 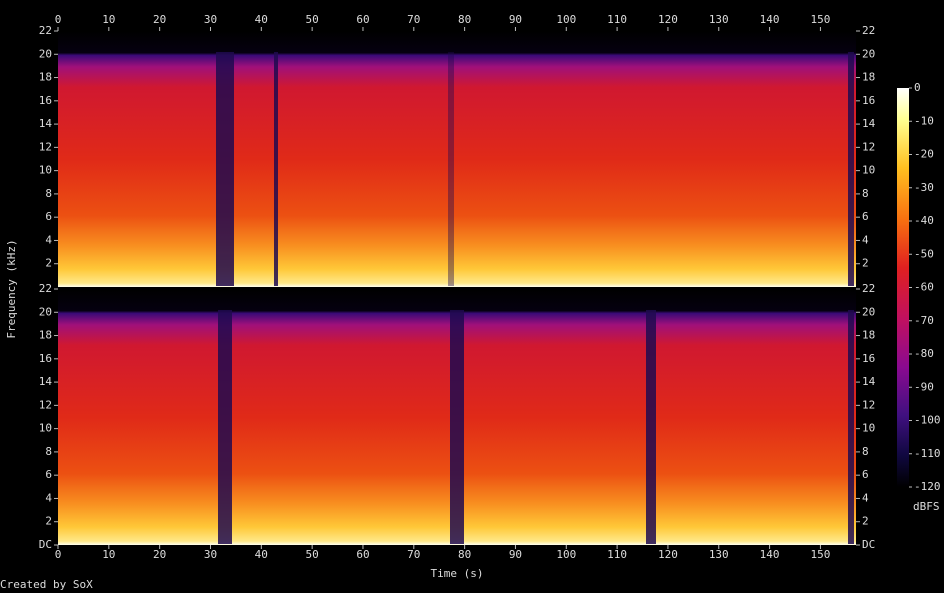 I want to click on x-tick-label: 140, so click(x=770, y=19).